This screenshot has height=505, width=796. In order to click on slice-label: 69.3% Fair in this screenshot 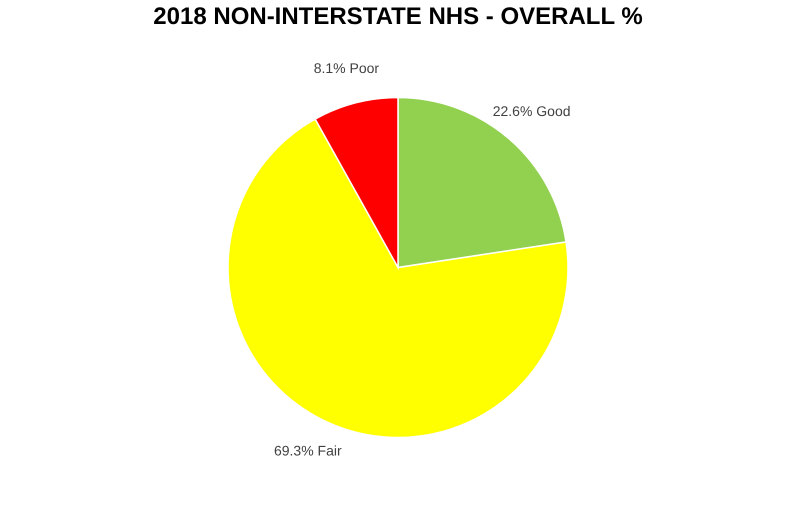, I will do `click(308, 450)`.